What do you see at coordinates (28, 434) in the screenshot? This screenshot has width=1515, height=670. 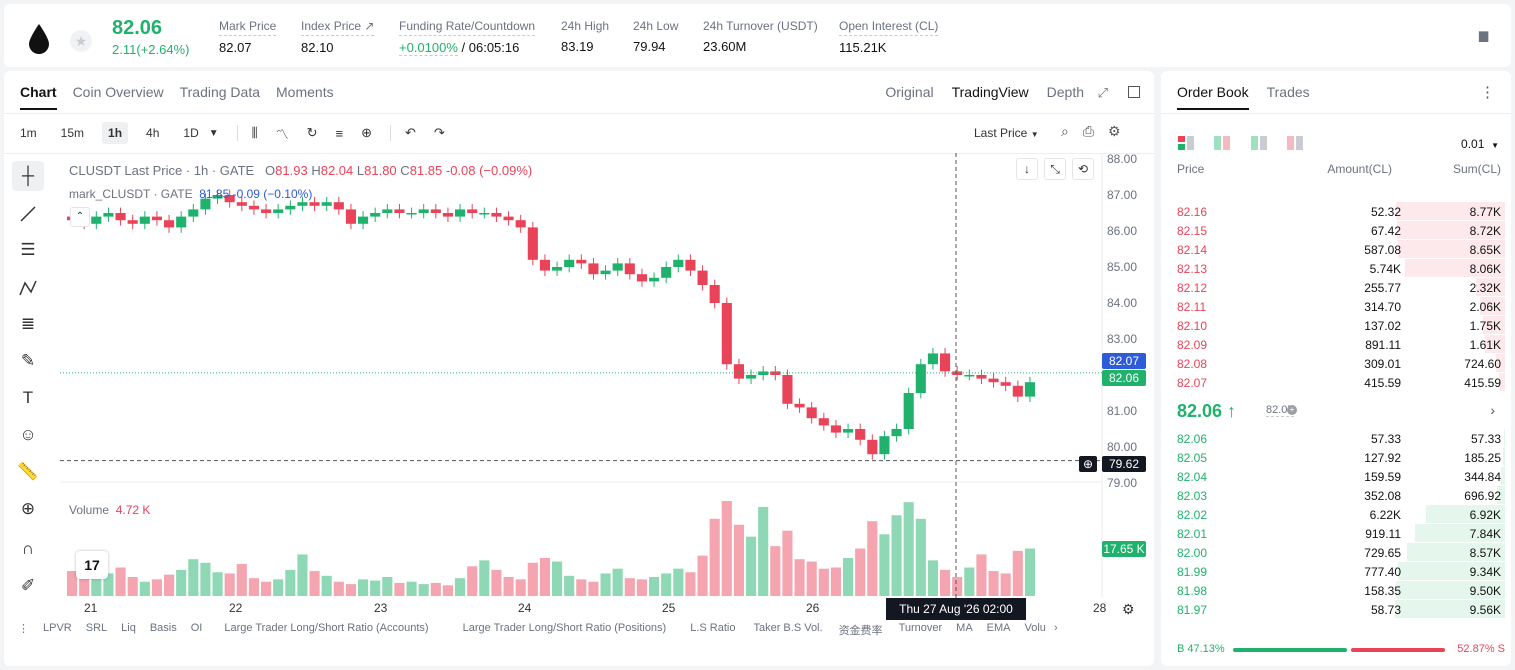 I see `emoji-icon: ☺` at bounding box center [28, 434].